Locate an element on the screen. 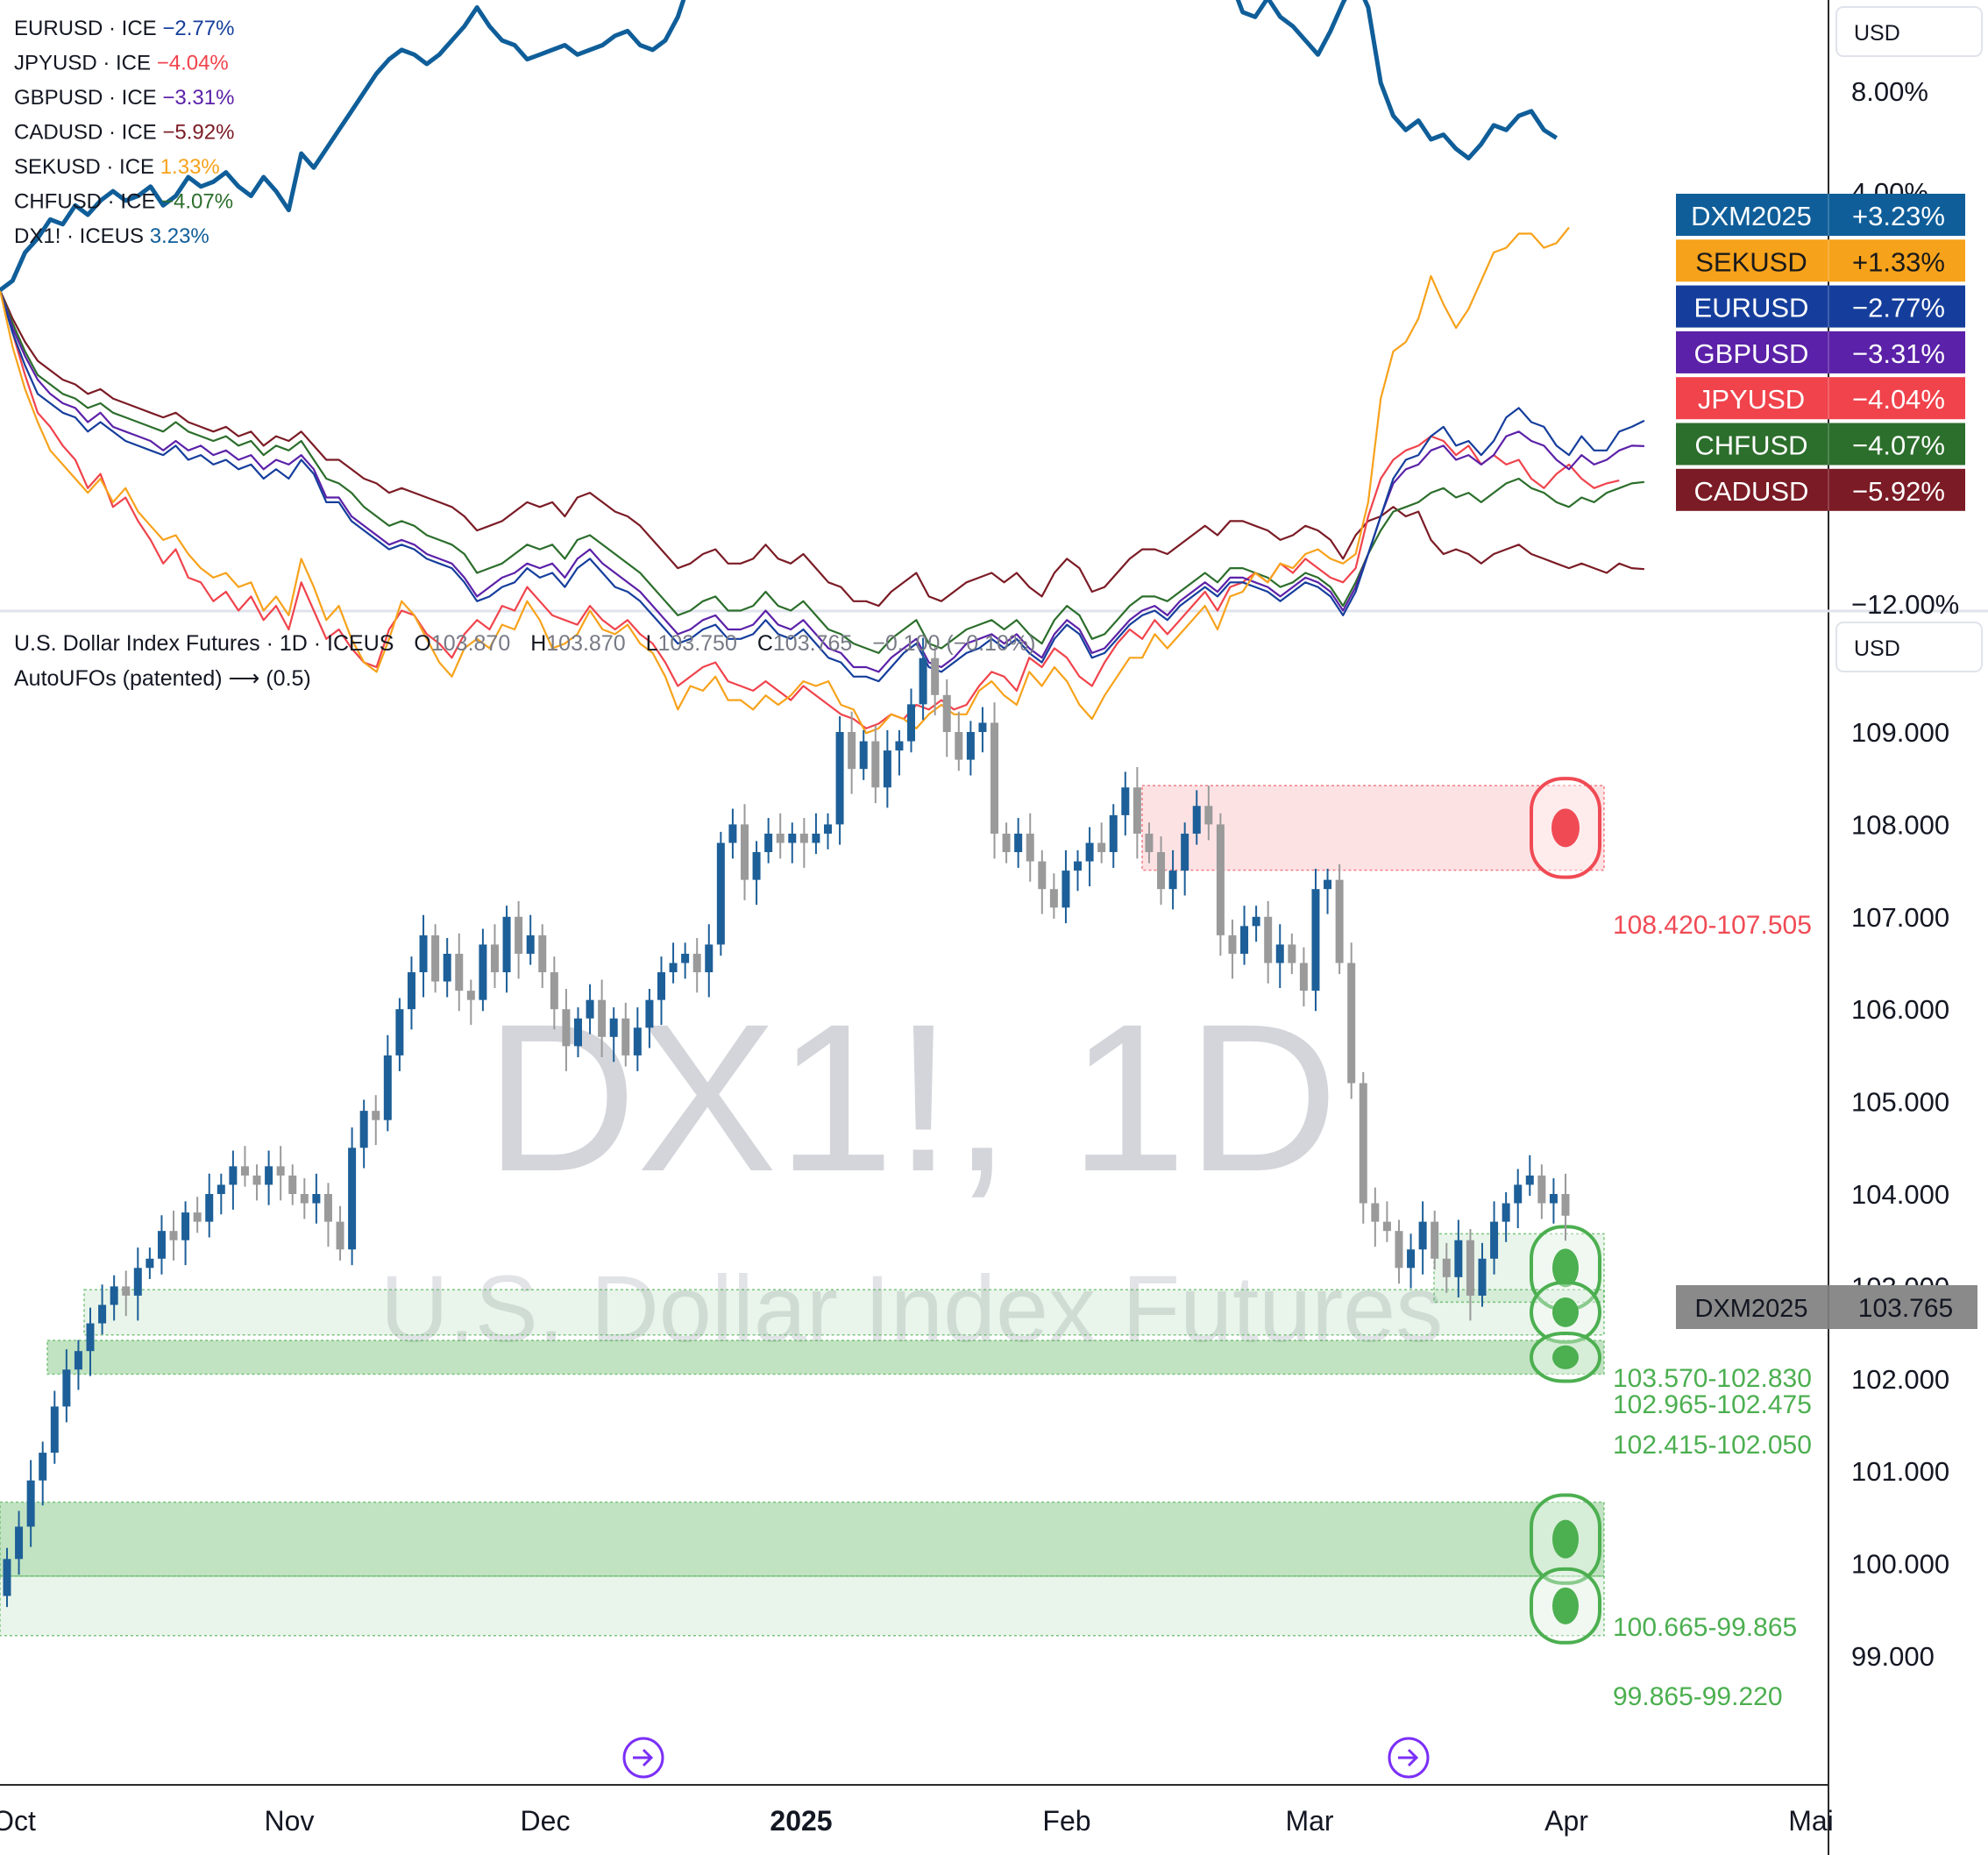 This screenshot has height=1855, width=1988. top-tick-label: 8.00% is located at coordinates (1889, 91).